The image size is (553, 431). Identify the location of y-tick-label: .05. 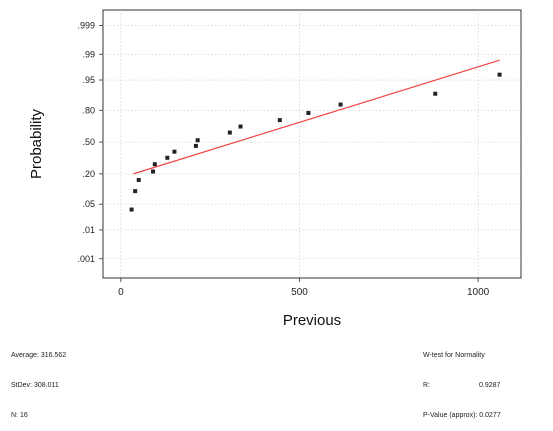
(88, 204).